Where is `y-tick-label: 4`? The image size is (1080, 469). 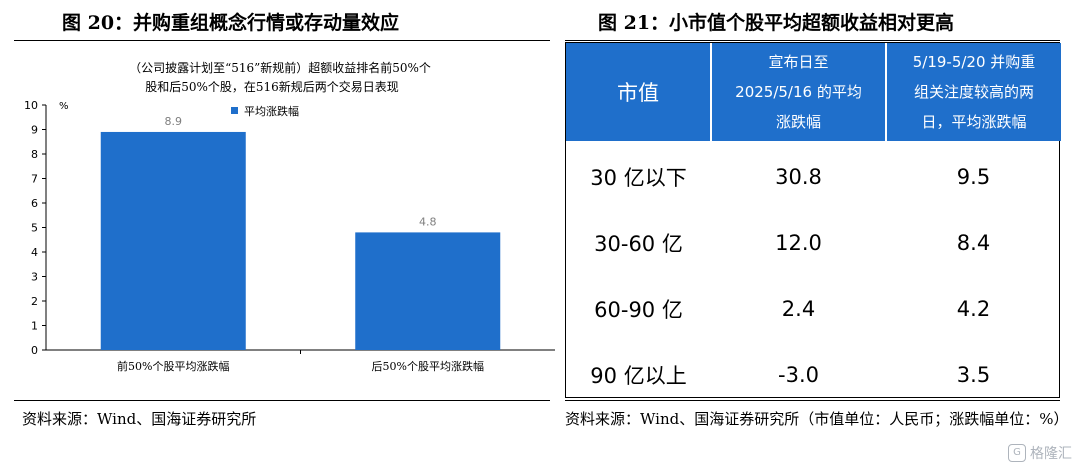
y-tick-label: 4 is located at coordinates (34, 252).